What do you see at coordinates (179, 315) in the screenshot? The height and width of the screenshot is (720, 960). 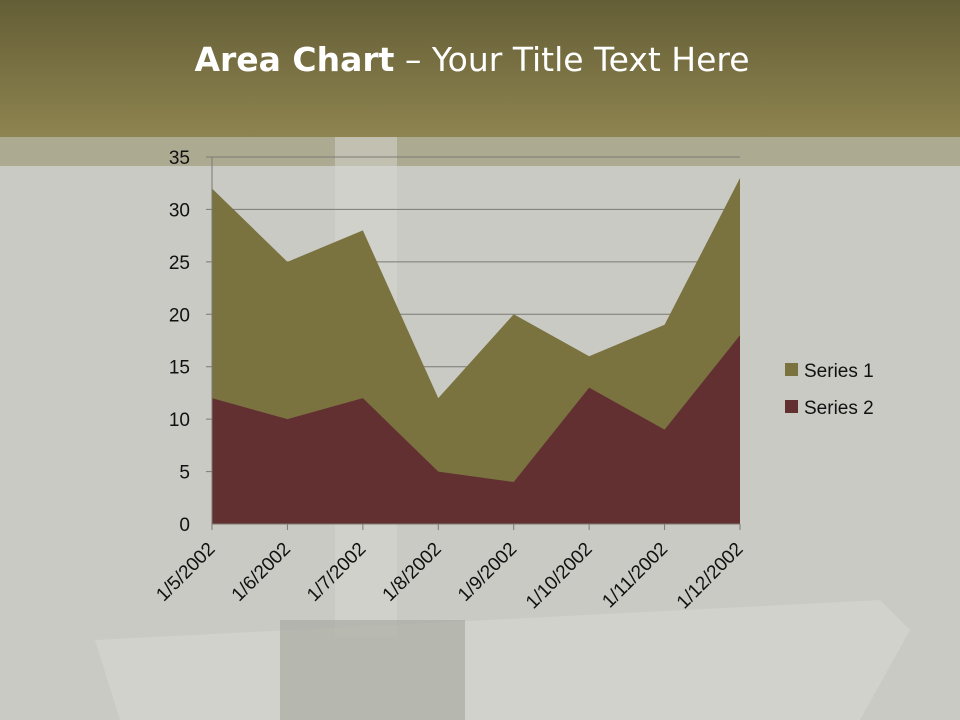 I see `y-tick-label: 20` at bounding box center [179, 315].